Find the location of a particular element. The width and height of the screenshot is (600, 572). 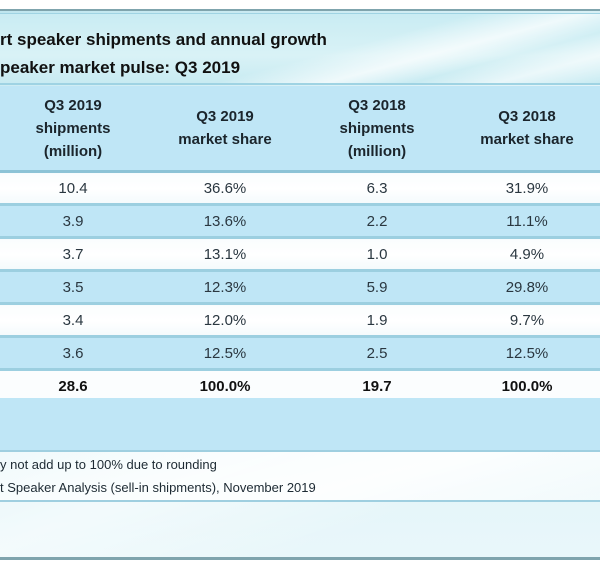

title-line-2: peaker market pulse: Q3 2019 is located at coordinates (120, 67).